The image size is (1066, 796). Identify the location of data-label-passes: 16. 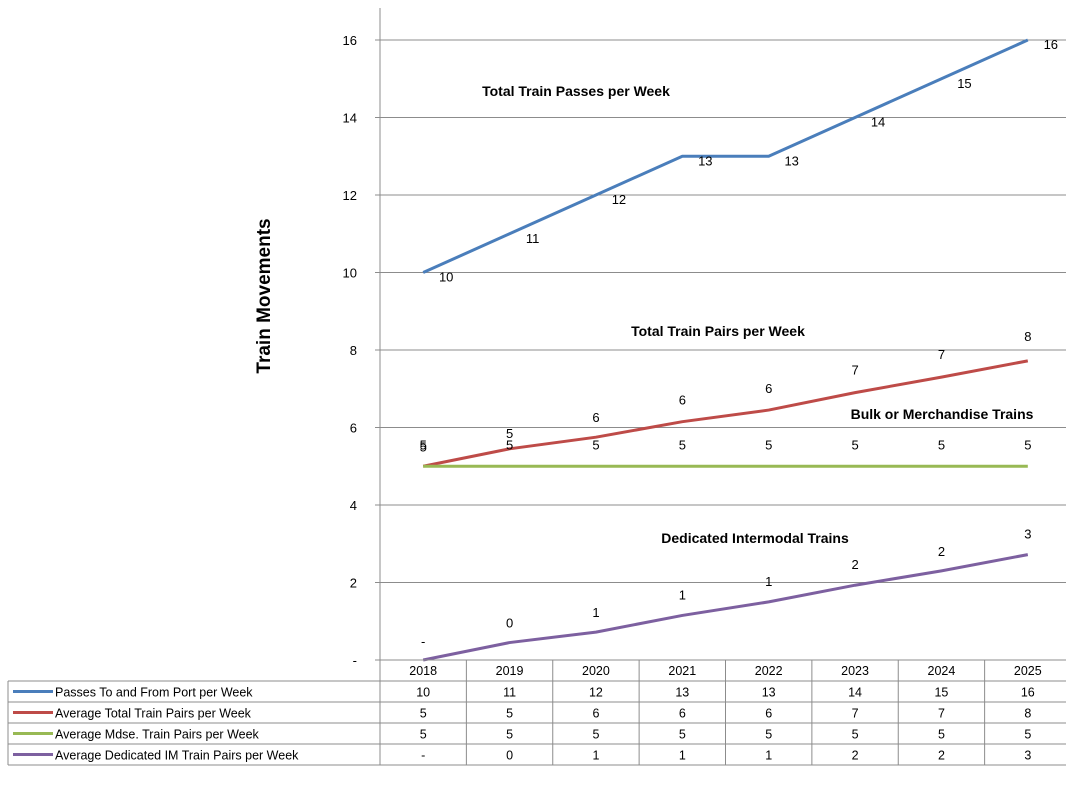
(1051, 44).